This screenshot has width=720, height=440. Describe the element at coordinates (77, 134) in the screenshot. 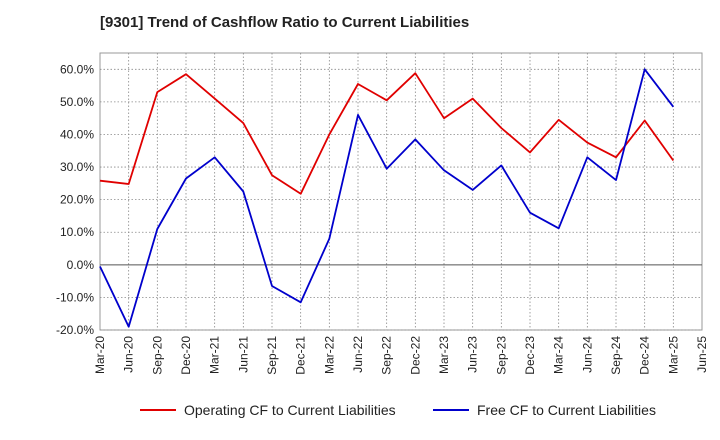

I see `y-tick-label: 40.0%` at that location.